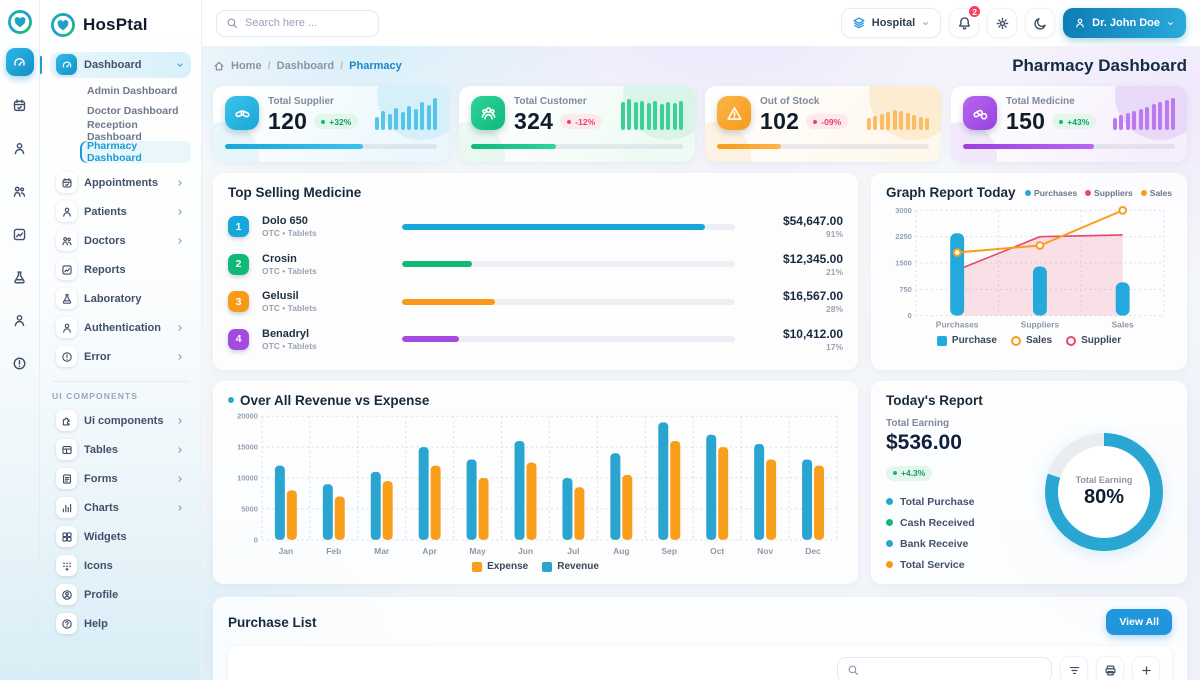 The image size is (1200, 680). I want to click on rail-item-gauge, so click(19, 62).